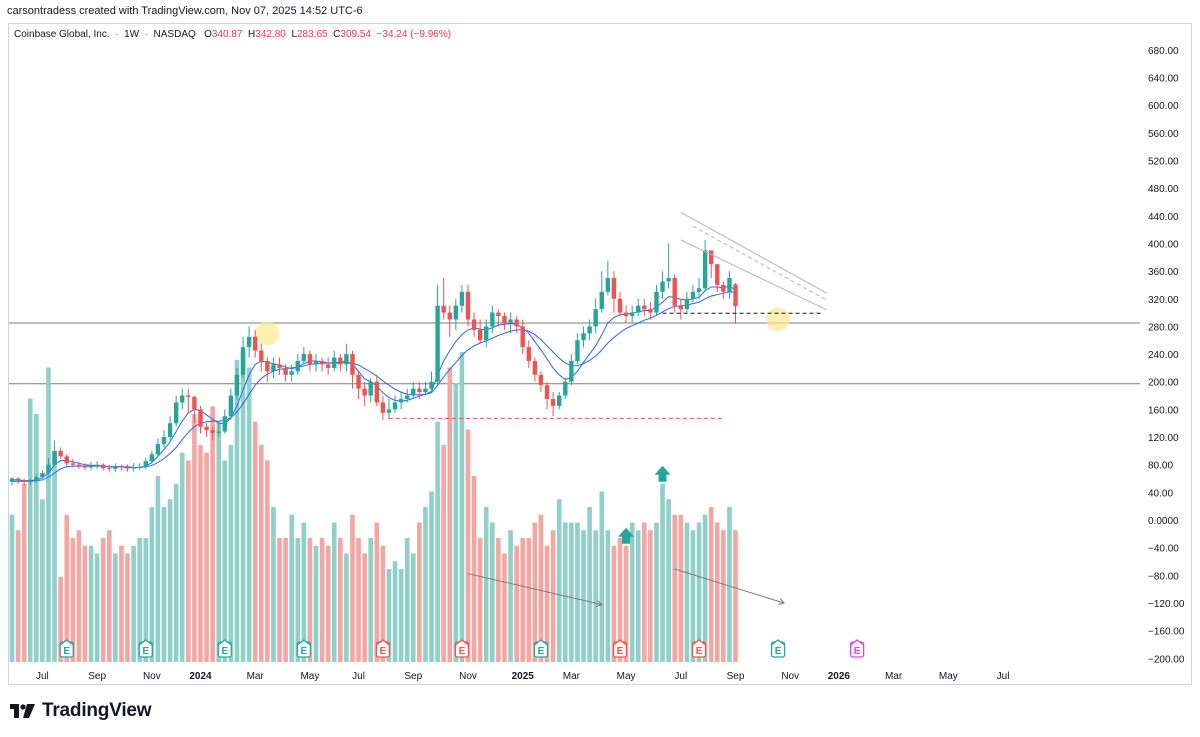 Image resolution: width=1200 pixels, height=737 pixels. What do you see at coordinates (414, 34) in the screenshot?
I see `change-value: −34.24 (−9.96%)` at bounding box center [414, 34].